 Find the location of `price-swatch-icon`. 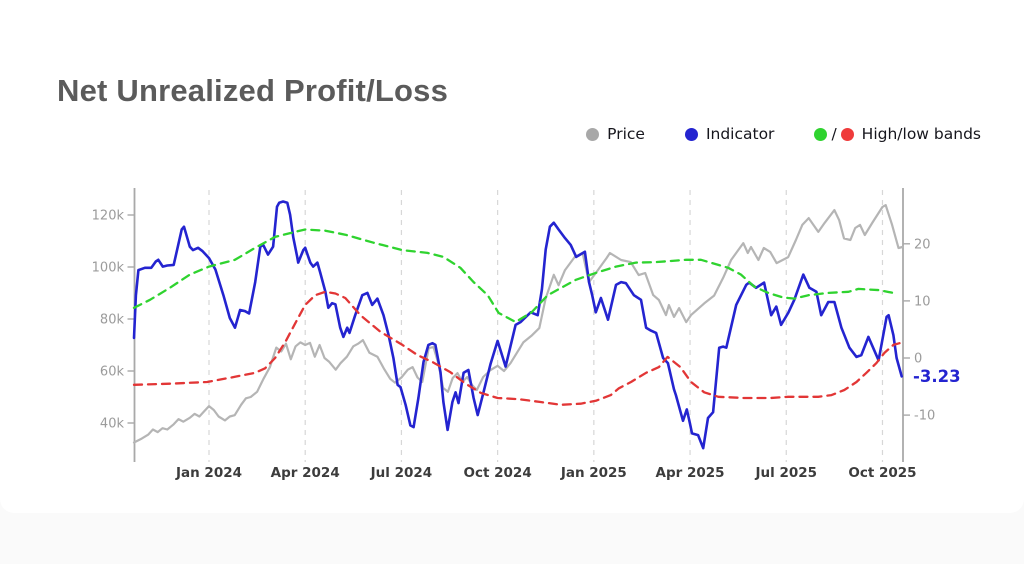

price-swatch-icon is located at coordinates (593, 134).